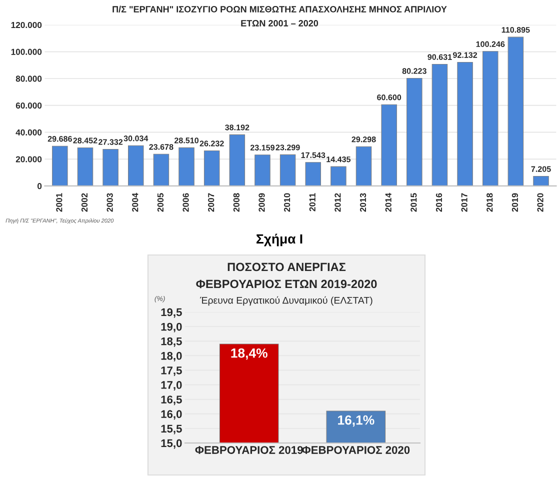  I want to click on x-tick-label: 2020, so click(540, 202).